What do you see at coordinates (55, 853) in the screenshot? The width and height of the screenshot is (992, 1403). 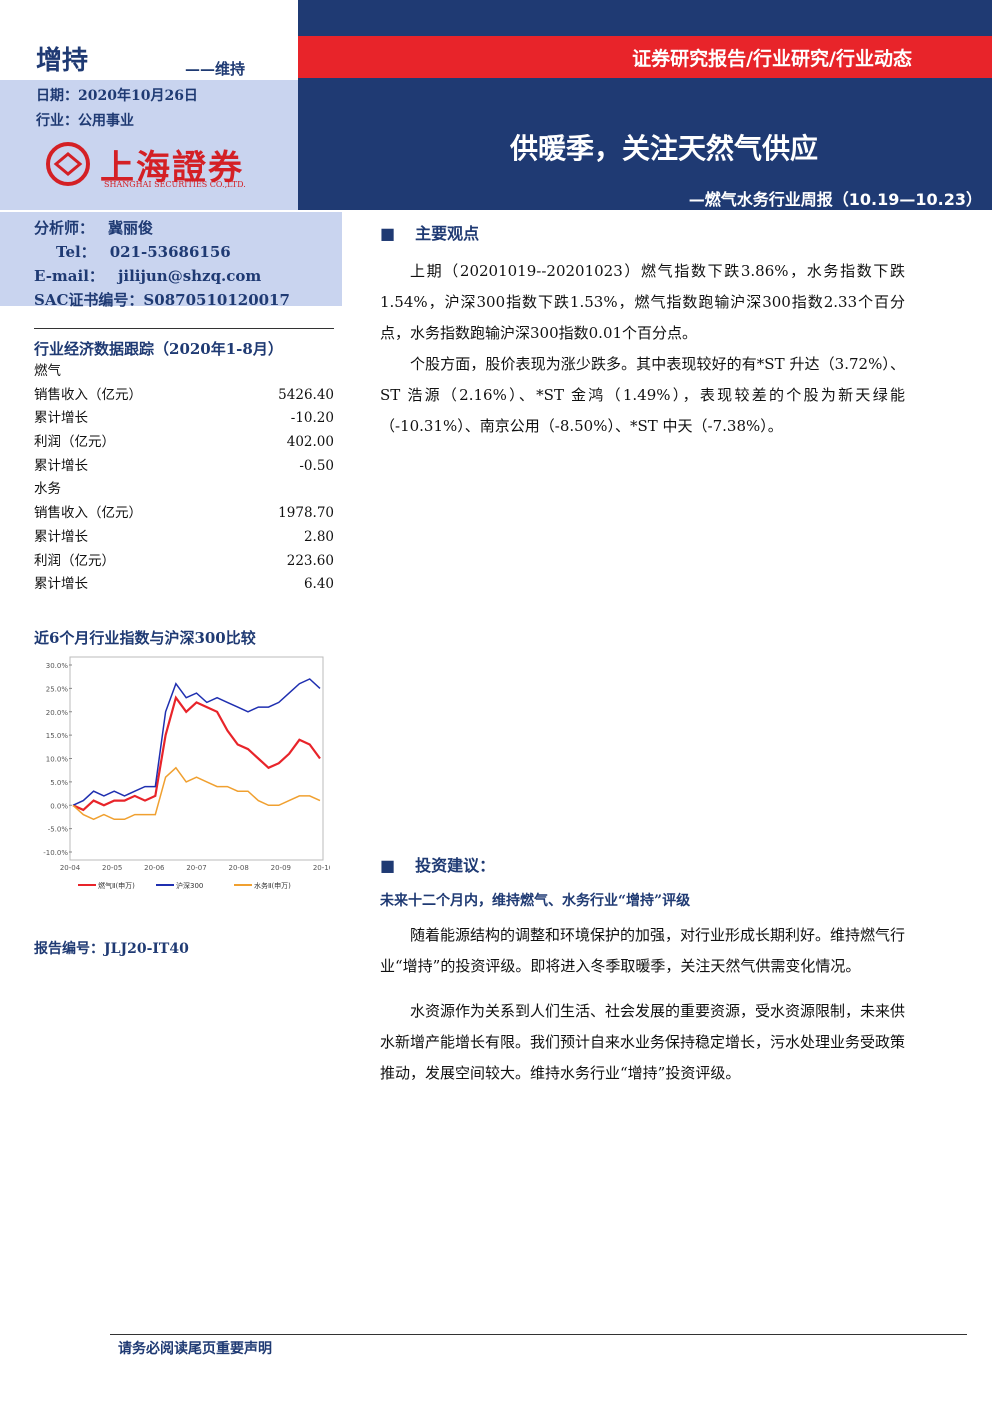 I see `y-tick-label: -10.0%` at bounding box center [55, 853].